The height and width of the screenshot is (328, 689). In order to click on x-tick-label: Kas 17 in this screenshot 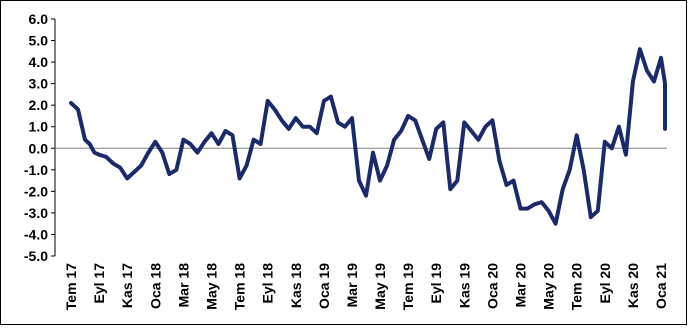, I will do `click(127, 285)`.